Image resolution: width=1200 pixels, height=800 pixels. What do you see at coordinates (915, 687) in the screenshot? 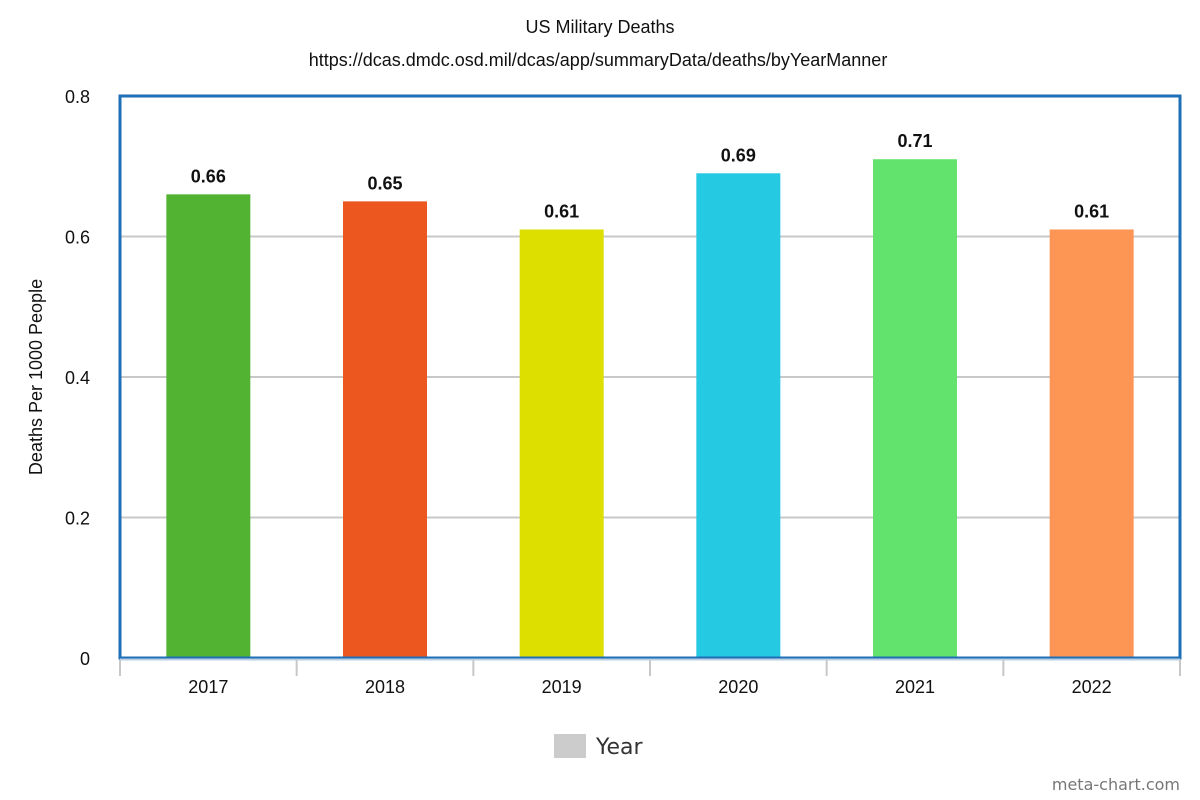
I see `x-tick-label-2021: 2021` at bounding box center [915, 687].